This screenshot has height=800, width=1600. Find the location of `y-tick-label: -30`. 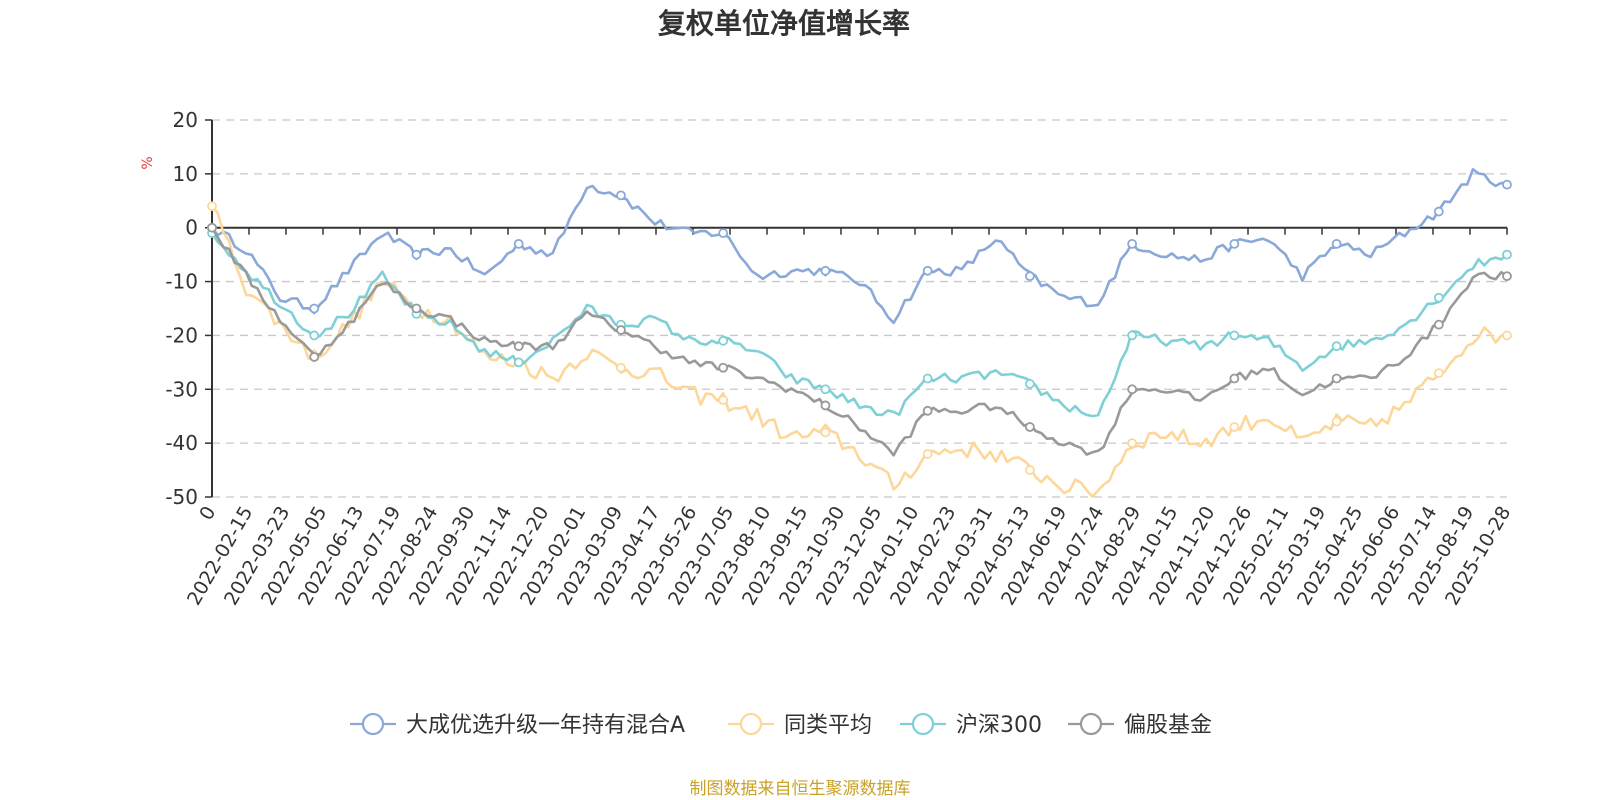

y-tick-label: -30 is located at coordinates (181, 389).